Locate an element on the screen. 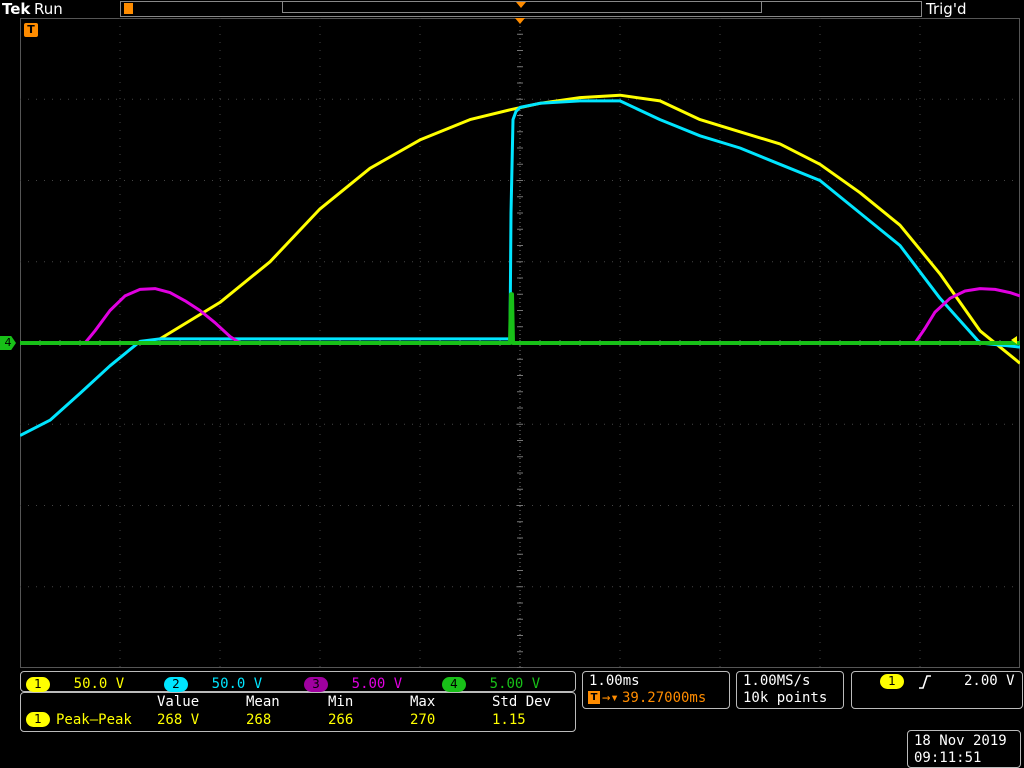 The height and width of the screenshot is (768, 1024). ch4-scale-value: 5.00 V is located at coordinates (515, 684).